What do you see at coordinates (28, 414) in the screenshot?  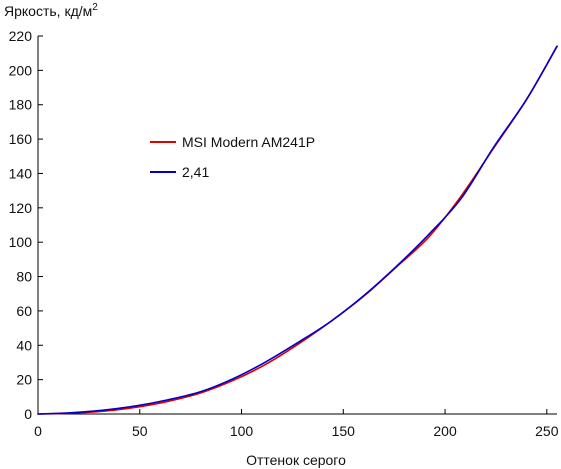 I see `y-tick-label: 0` at bounding box center [28, 414].